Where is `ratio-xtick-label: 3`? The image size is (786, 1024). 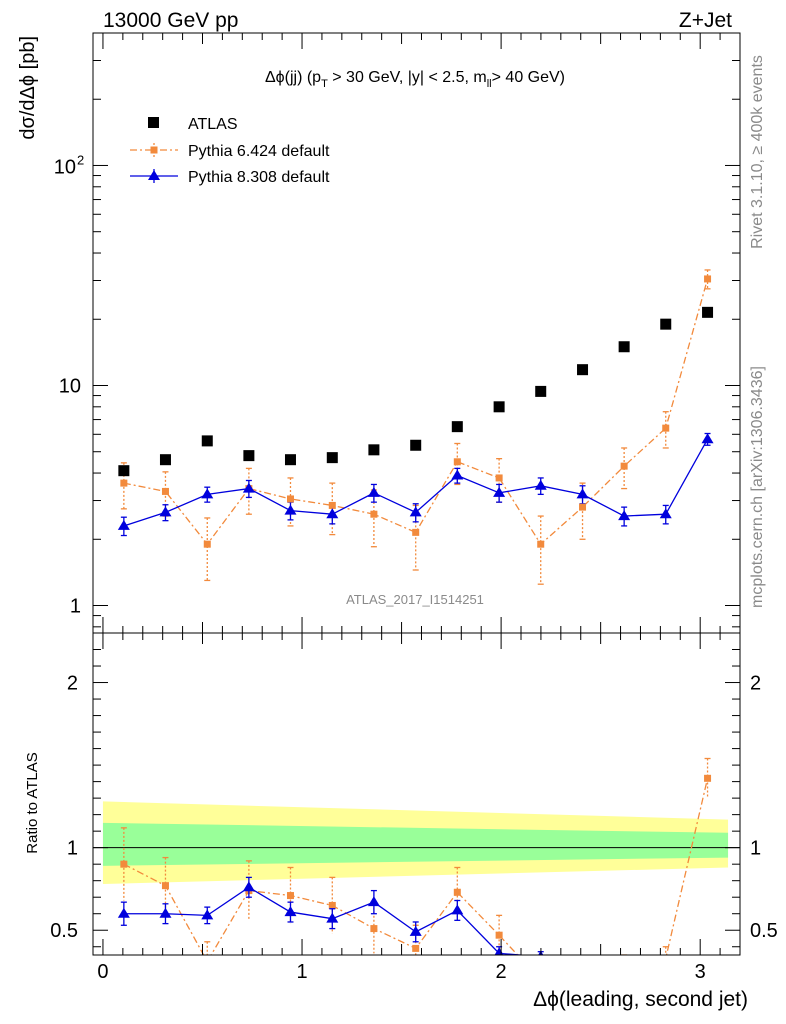 ratio-xtick-label: 3 is located at coordinates (700, 972).